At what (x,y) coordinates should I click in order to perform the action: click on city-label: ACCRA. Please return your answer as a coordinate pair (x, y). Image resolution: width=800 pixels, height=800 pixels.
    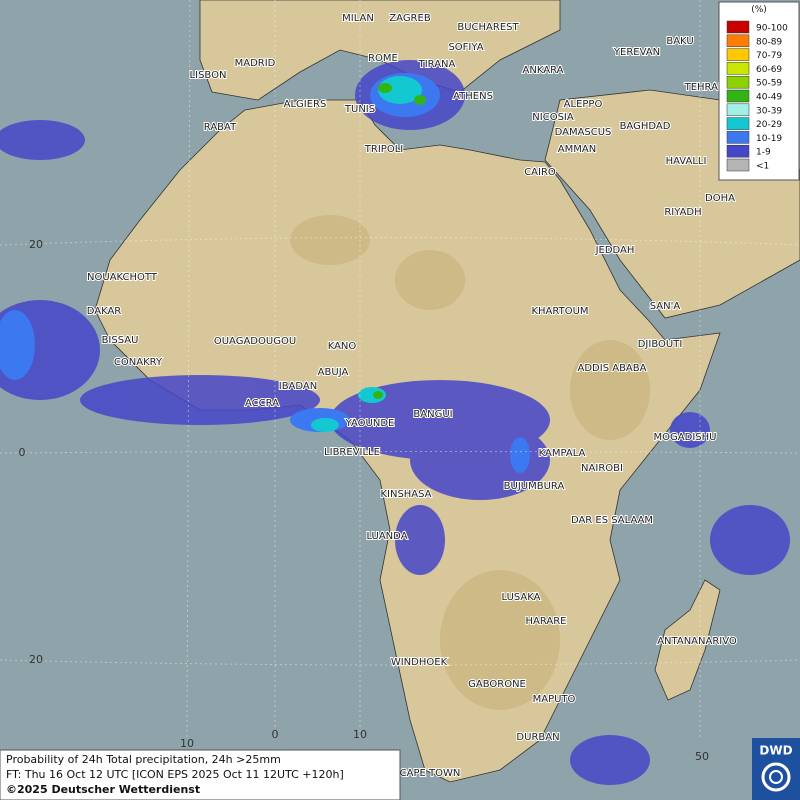
    Looking at the image, I should click on (262, 403).